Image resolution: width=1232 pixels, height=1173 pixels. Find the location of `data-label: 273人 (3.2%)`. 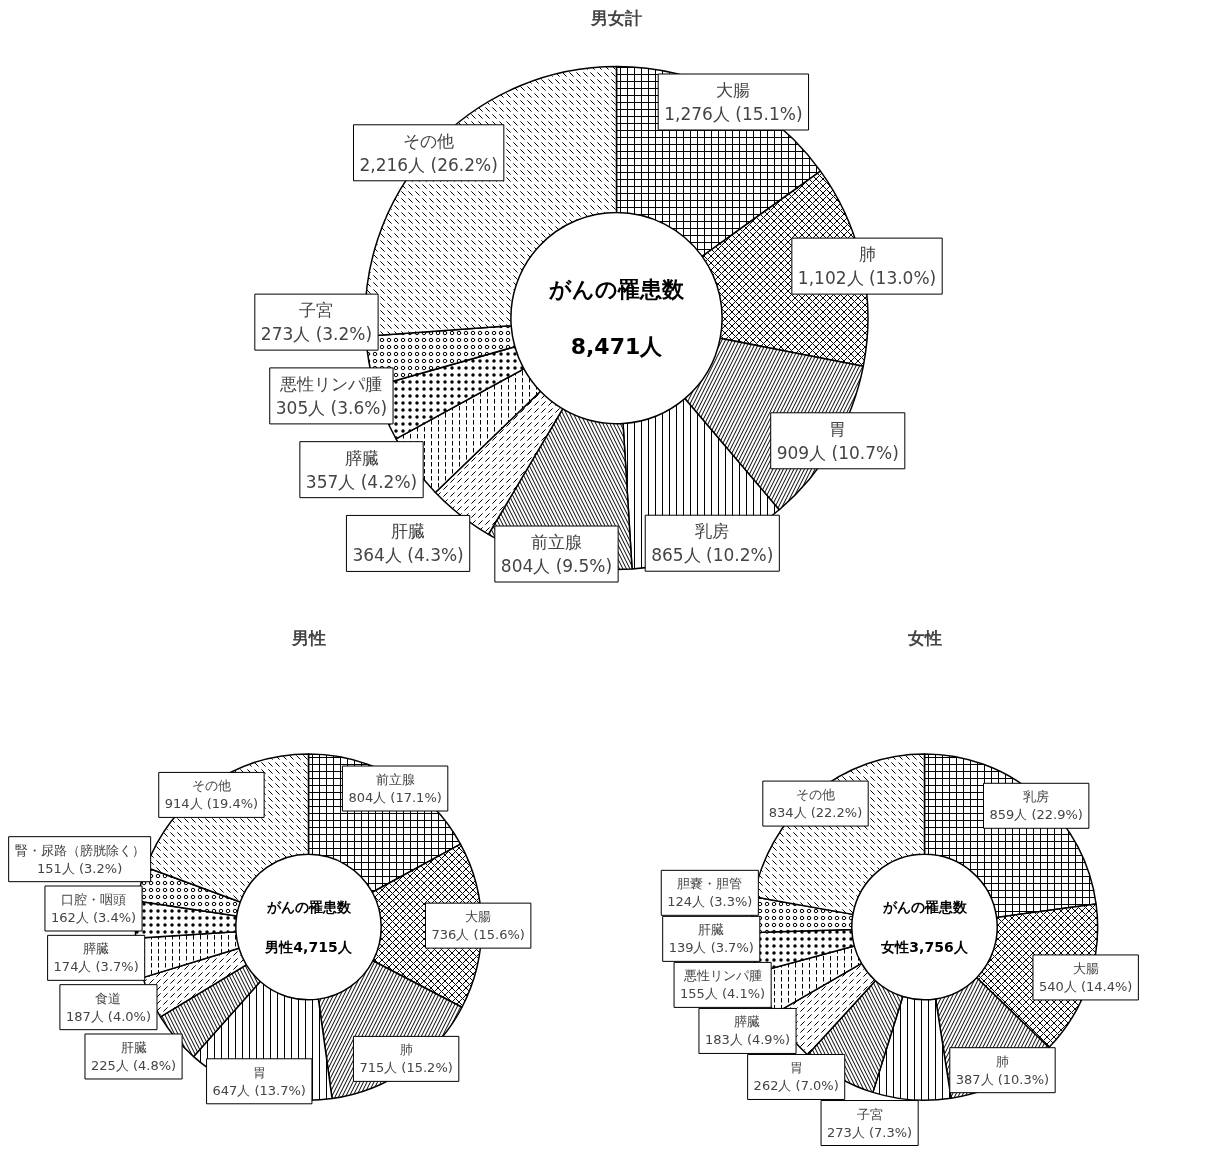

data-label: 273人 (3.2%) is located at coordinates (316, 334).